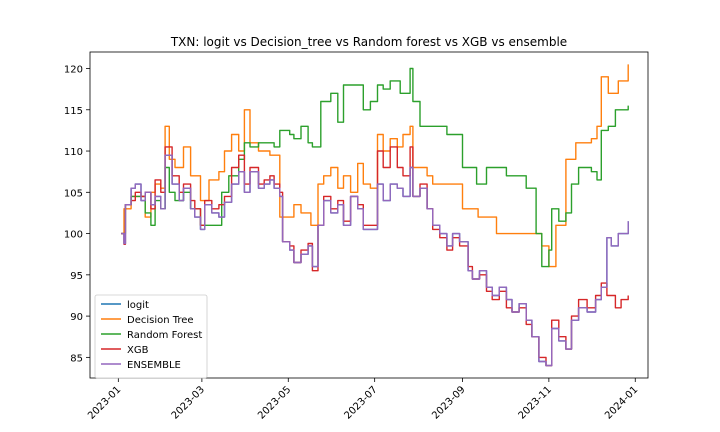 The width and height of the screenshot is (720, 432). Describe the element at coordinates (154, 365) in the screenshot. I see `legend-label: ENSEMBLE` at that location.